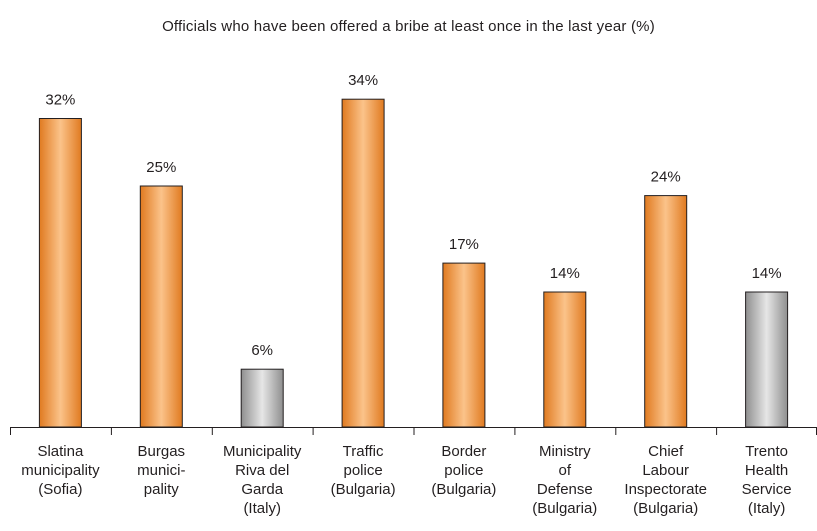 This screenshot has height=531, width=817. What do you see at coordinates (665, 489) in the screenshot?
I see `category-label-7-line-3: Inspectorate` at bounding box center [665, 489].